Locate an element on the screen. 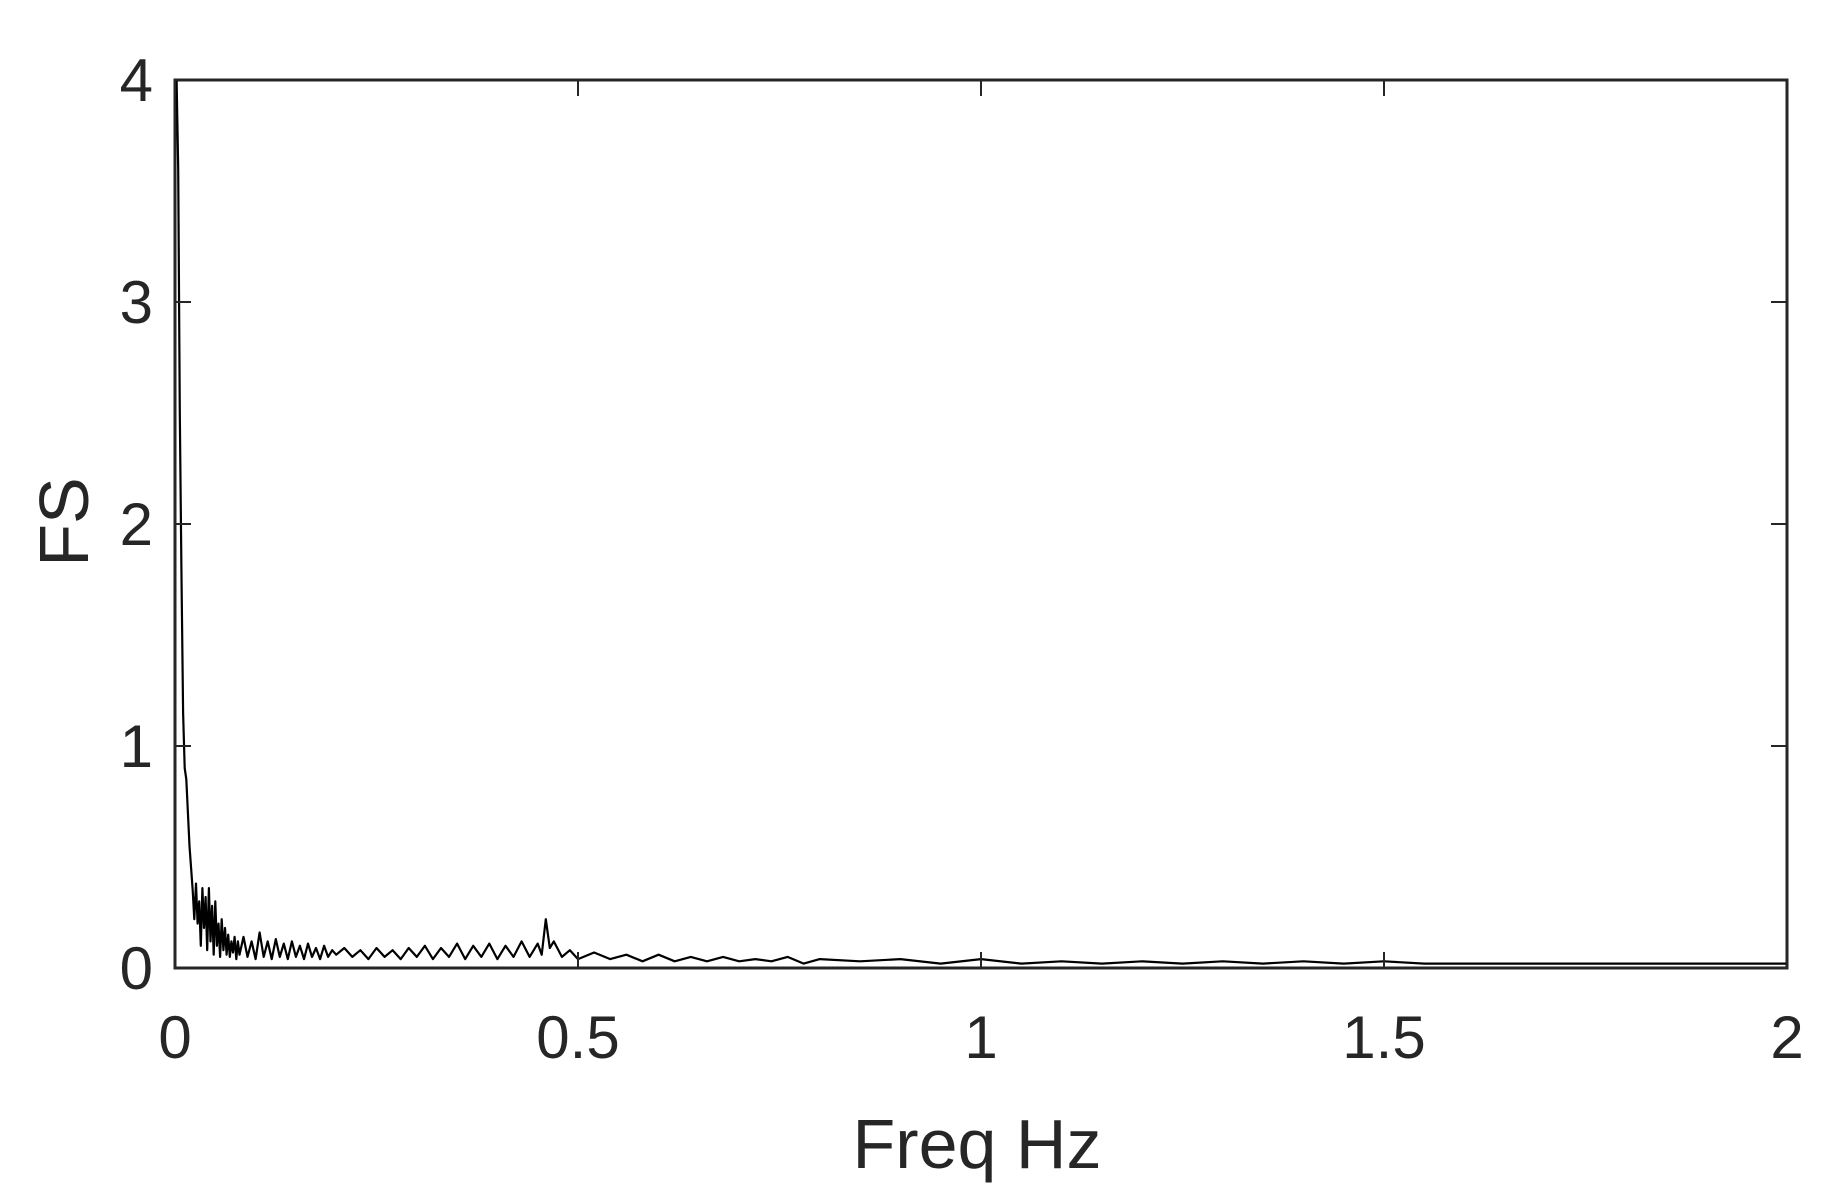 This screenshot has width=1837, height=1193. y-tick-label: 4 is located at coordinates (136, 80).